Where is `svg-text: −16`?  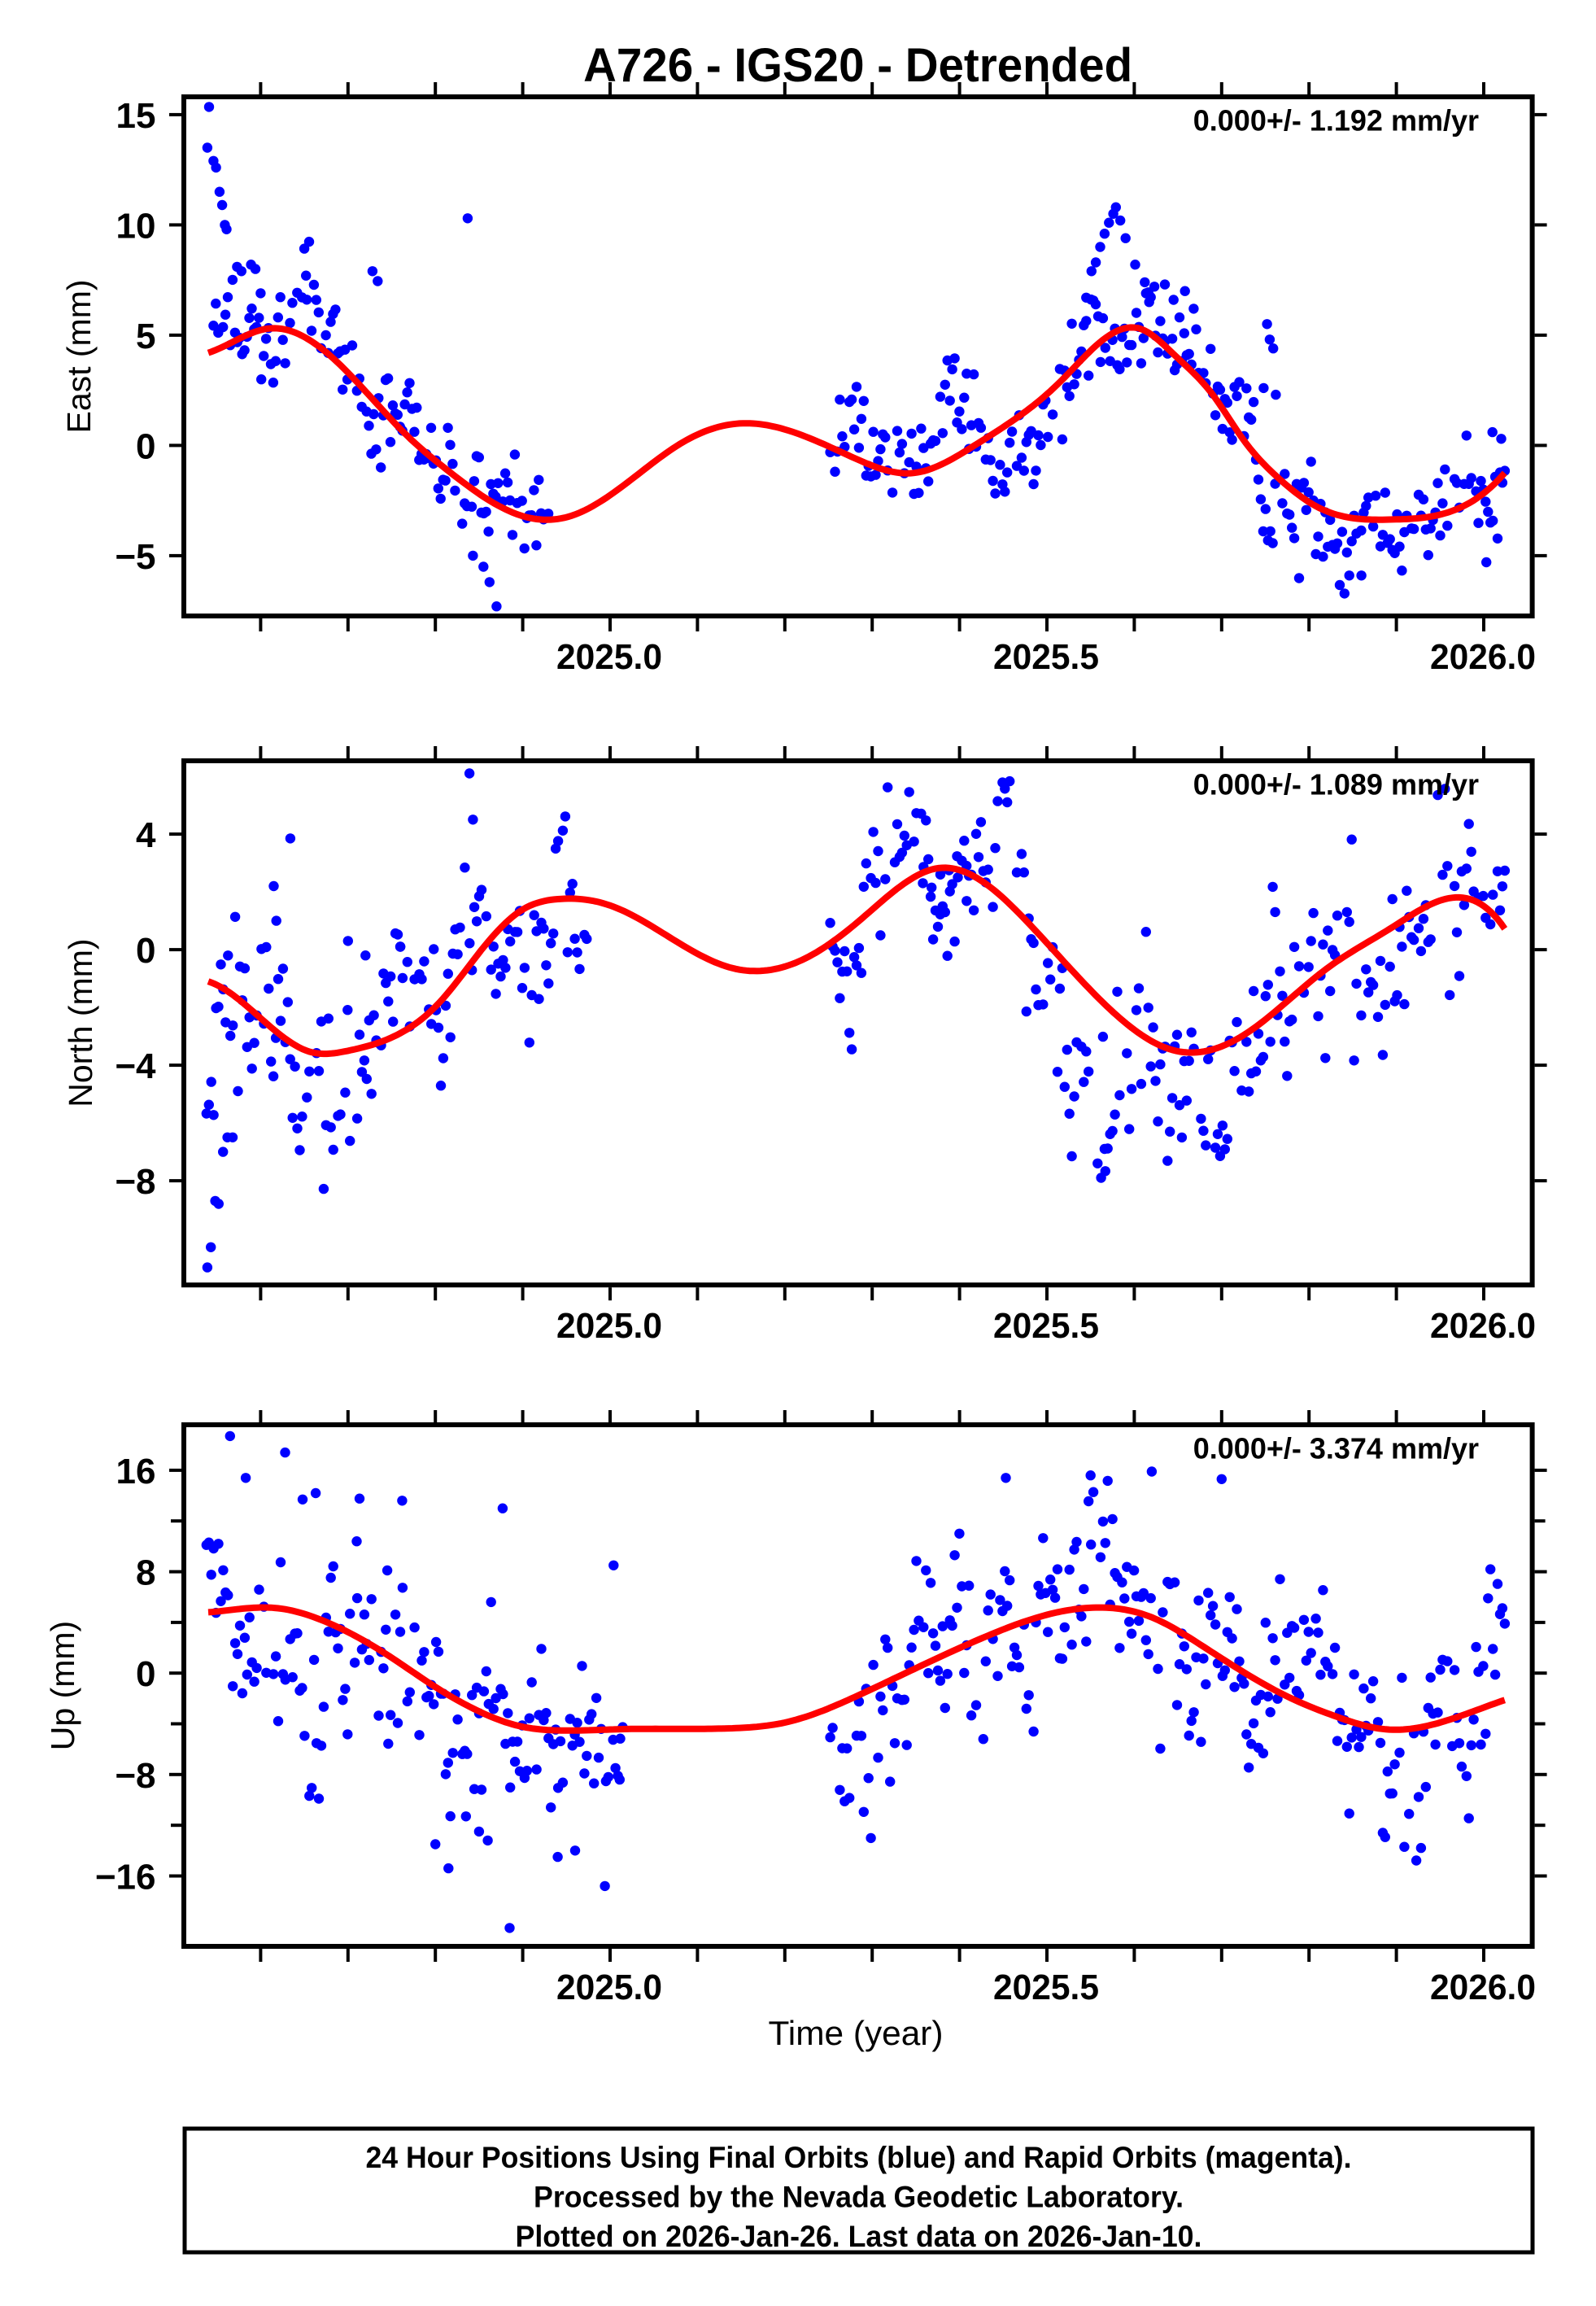 svg-text: −16 is located at coordinates (125, 1878).